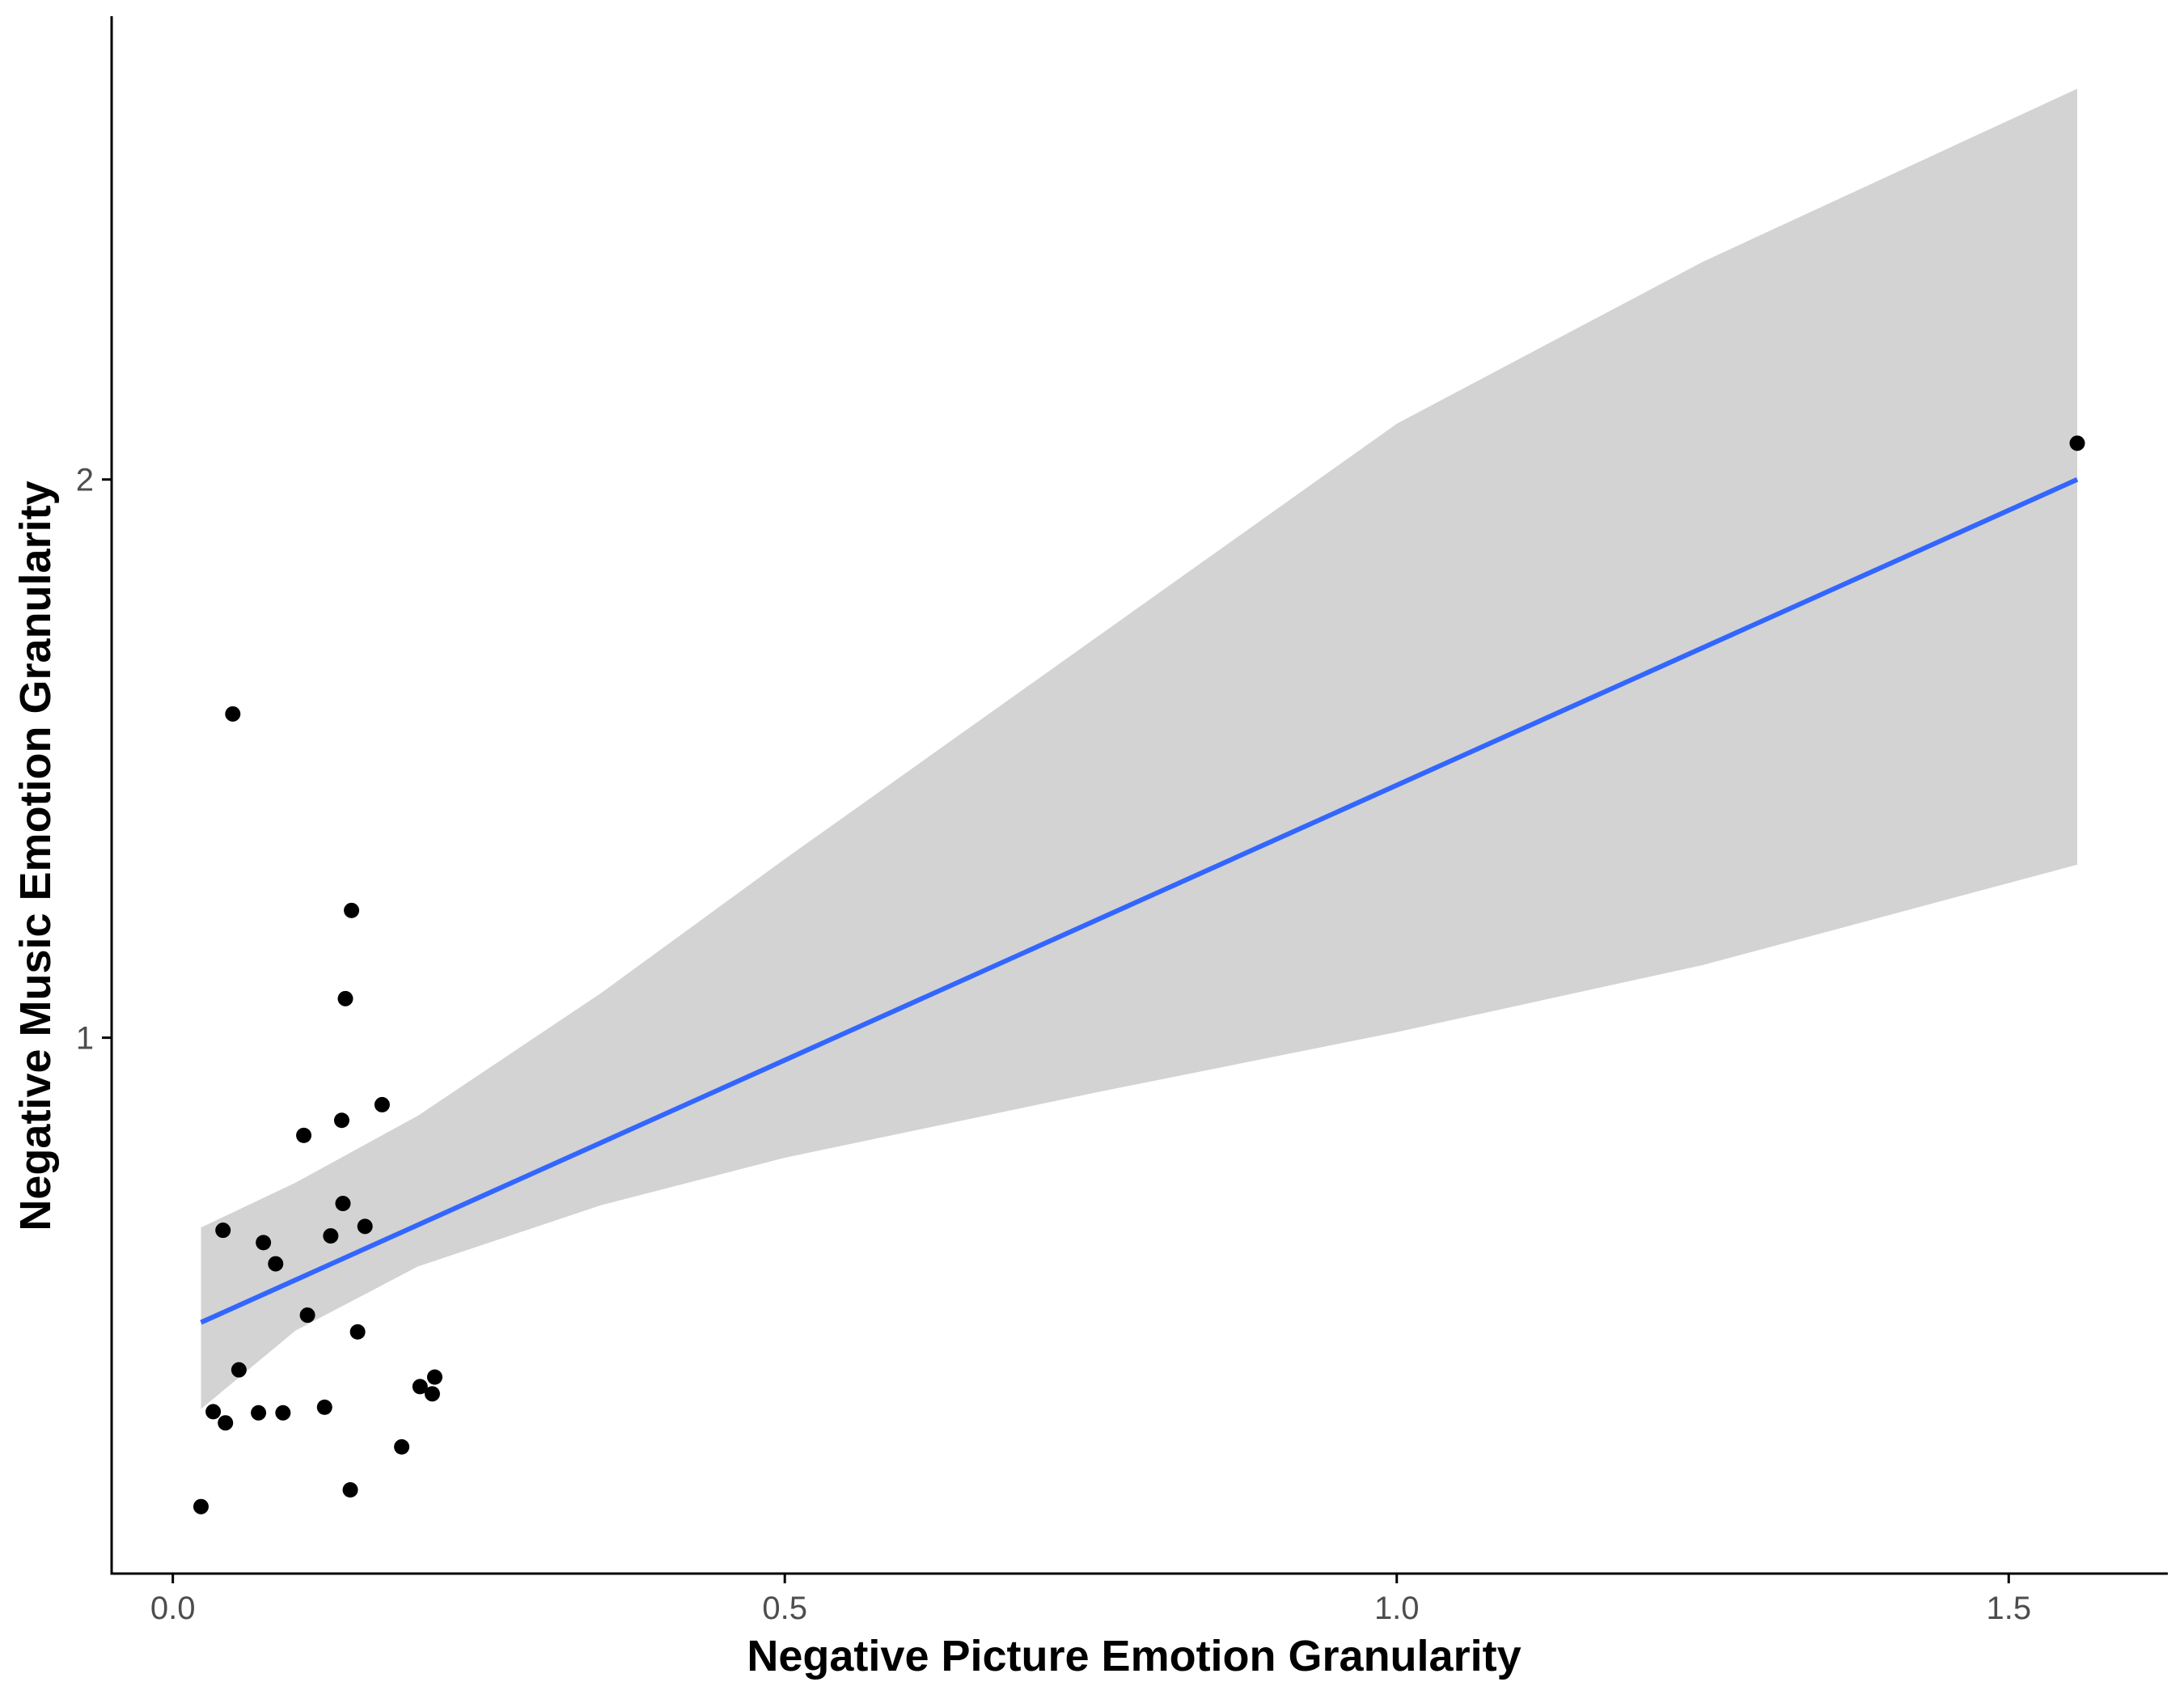 The height and width of the screenshot is (1699, 2184). I want to click on y-axis-title: Negative Music Emotion Granularity, so click(35, 856).